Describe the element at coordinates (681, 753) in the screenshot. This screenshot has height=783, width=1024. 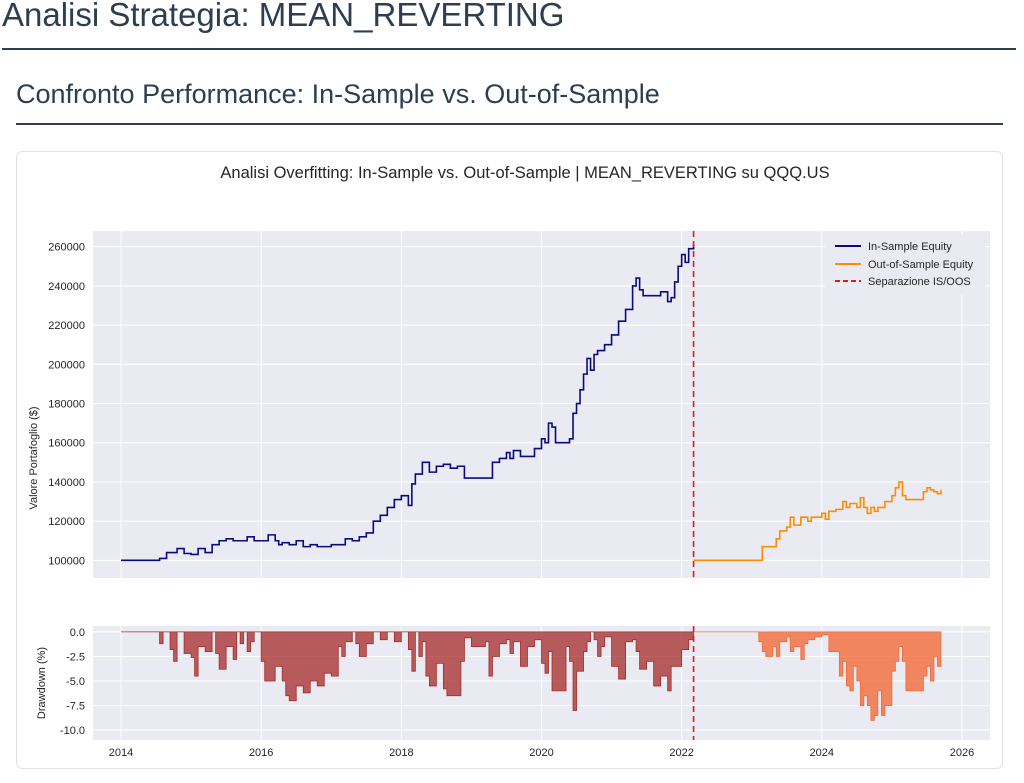
I see `x-tick-label: 2022` at that location.